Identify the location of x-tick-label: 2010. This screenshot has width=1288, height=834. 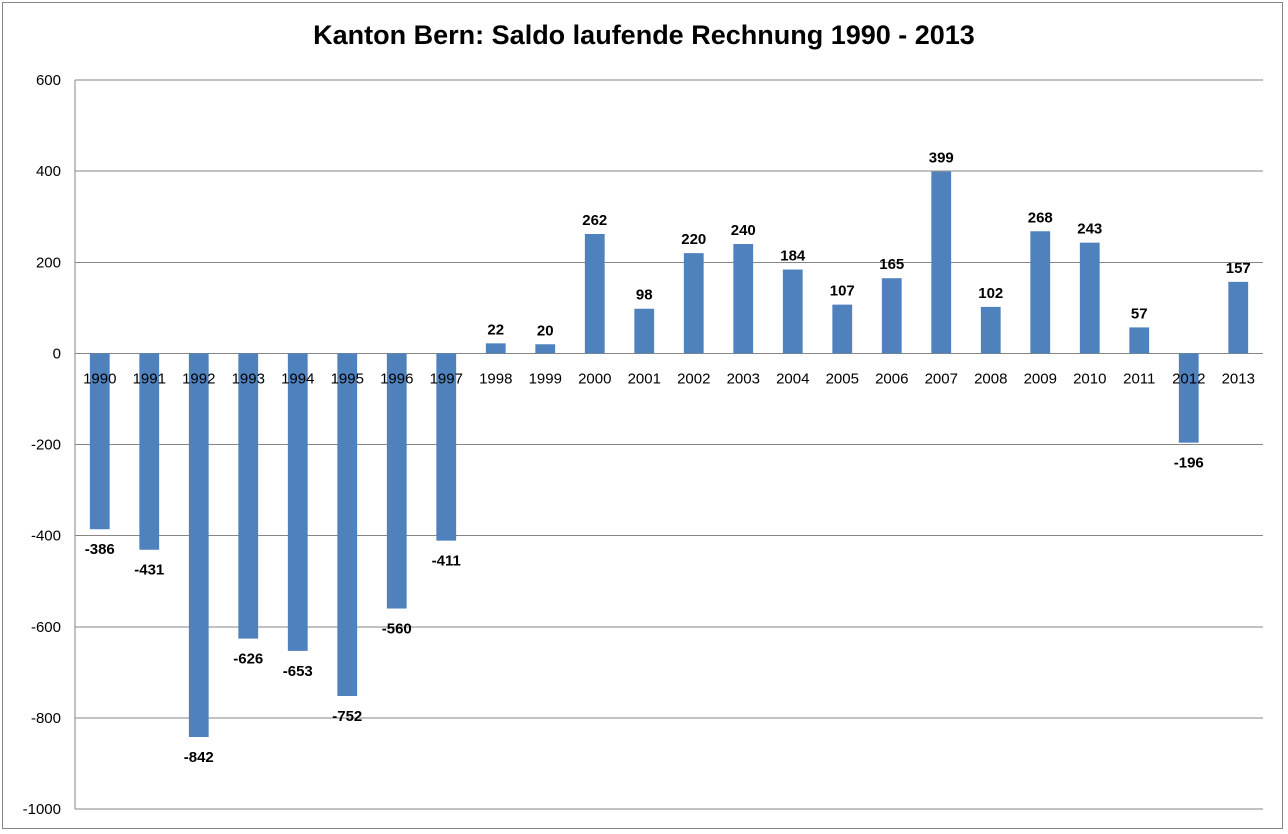
(1089, 378).